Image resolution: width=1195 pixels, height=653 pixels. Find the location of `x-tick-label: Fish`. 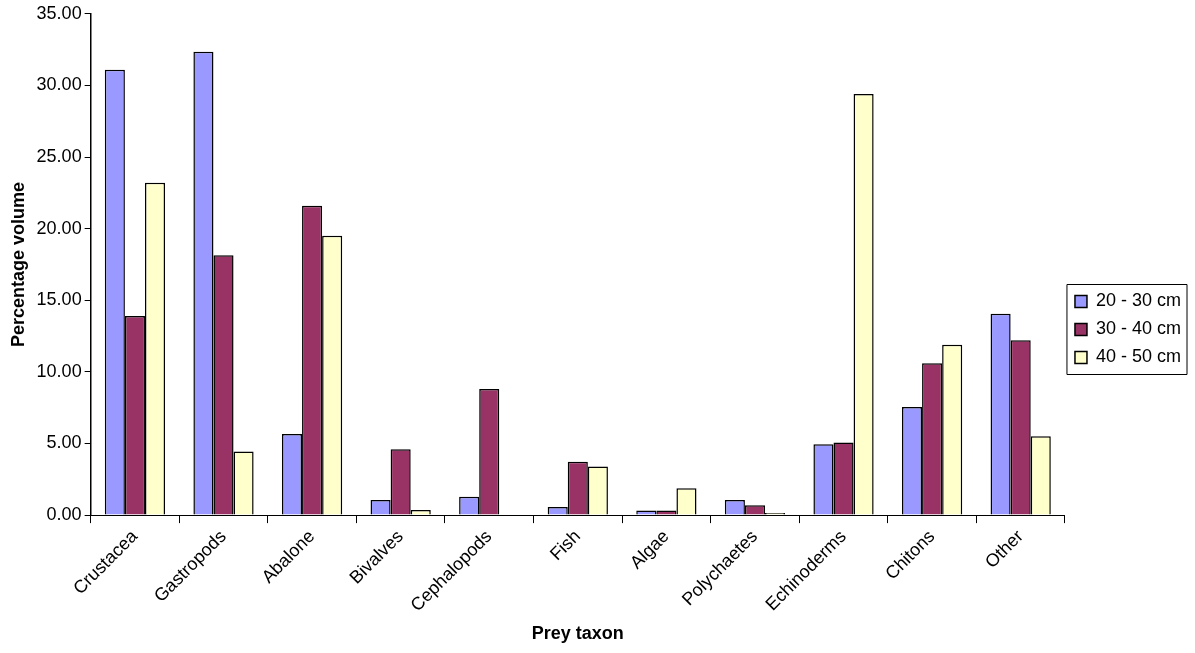

x-tick-label: Fish is located at coordinates (565, 545).